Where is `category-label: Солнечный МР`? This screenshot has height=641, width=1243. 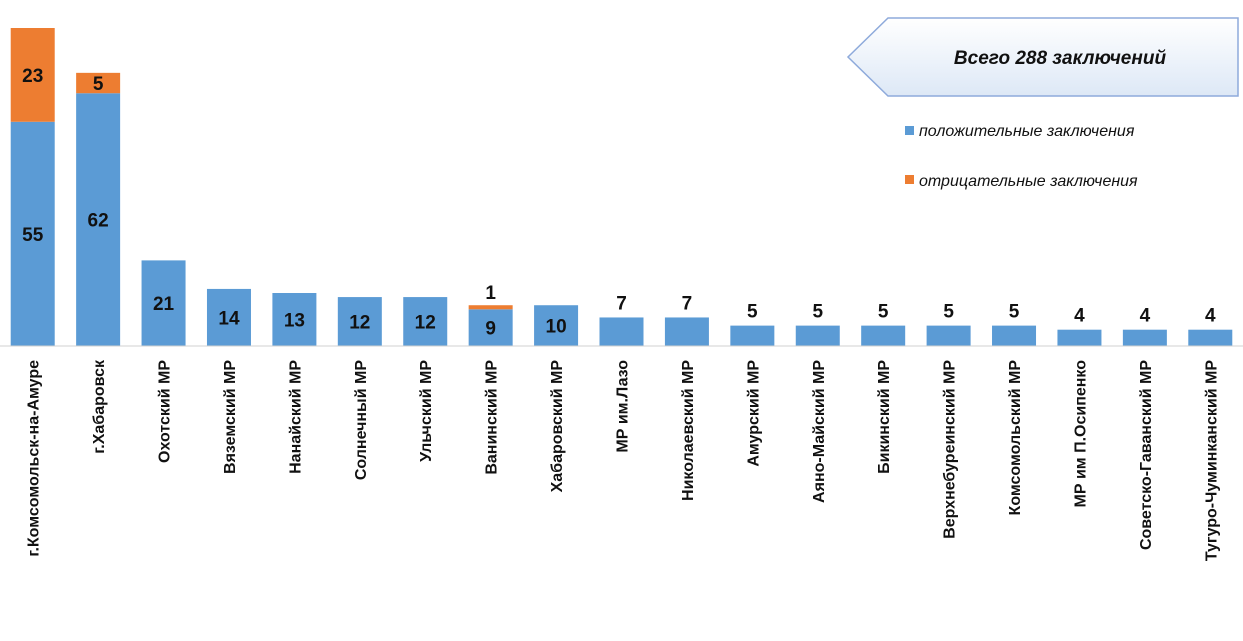
category-label: Солнечный МР is located at coordinates (361, 420).